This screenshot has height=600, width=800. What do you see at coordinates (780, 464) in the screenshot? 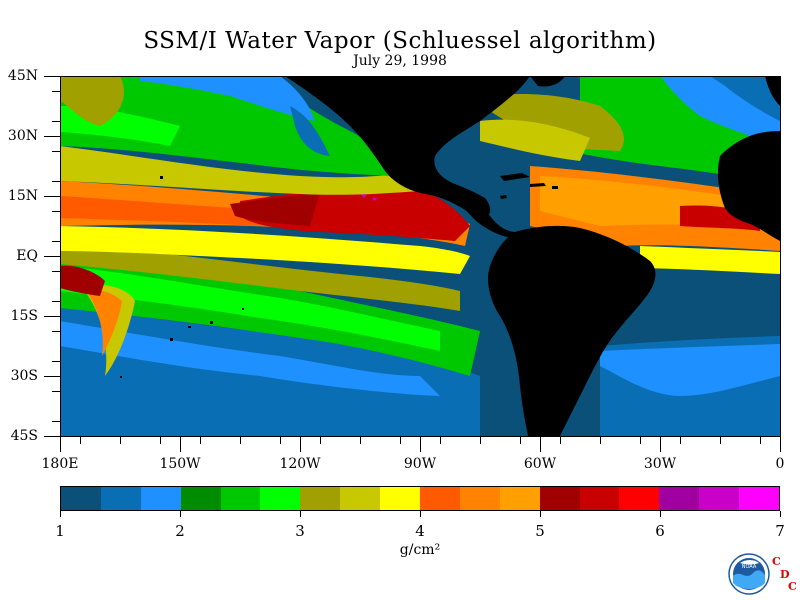
I see `lon-label-0: 0` at bounding box center [780, 464].